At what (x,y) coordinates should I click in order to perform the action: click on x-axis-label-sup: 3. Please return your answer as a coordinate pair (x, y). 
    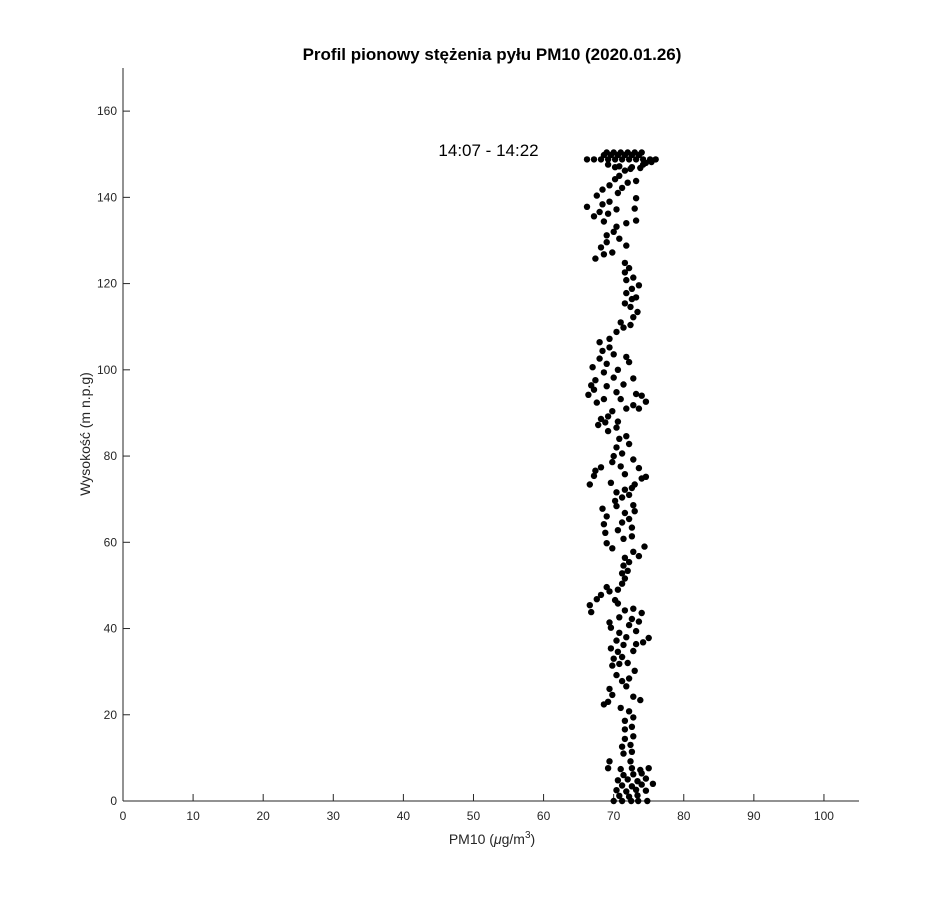
    Looking at the image, I should click on (528, 835).